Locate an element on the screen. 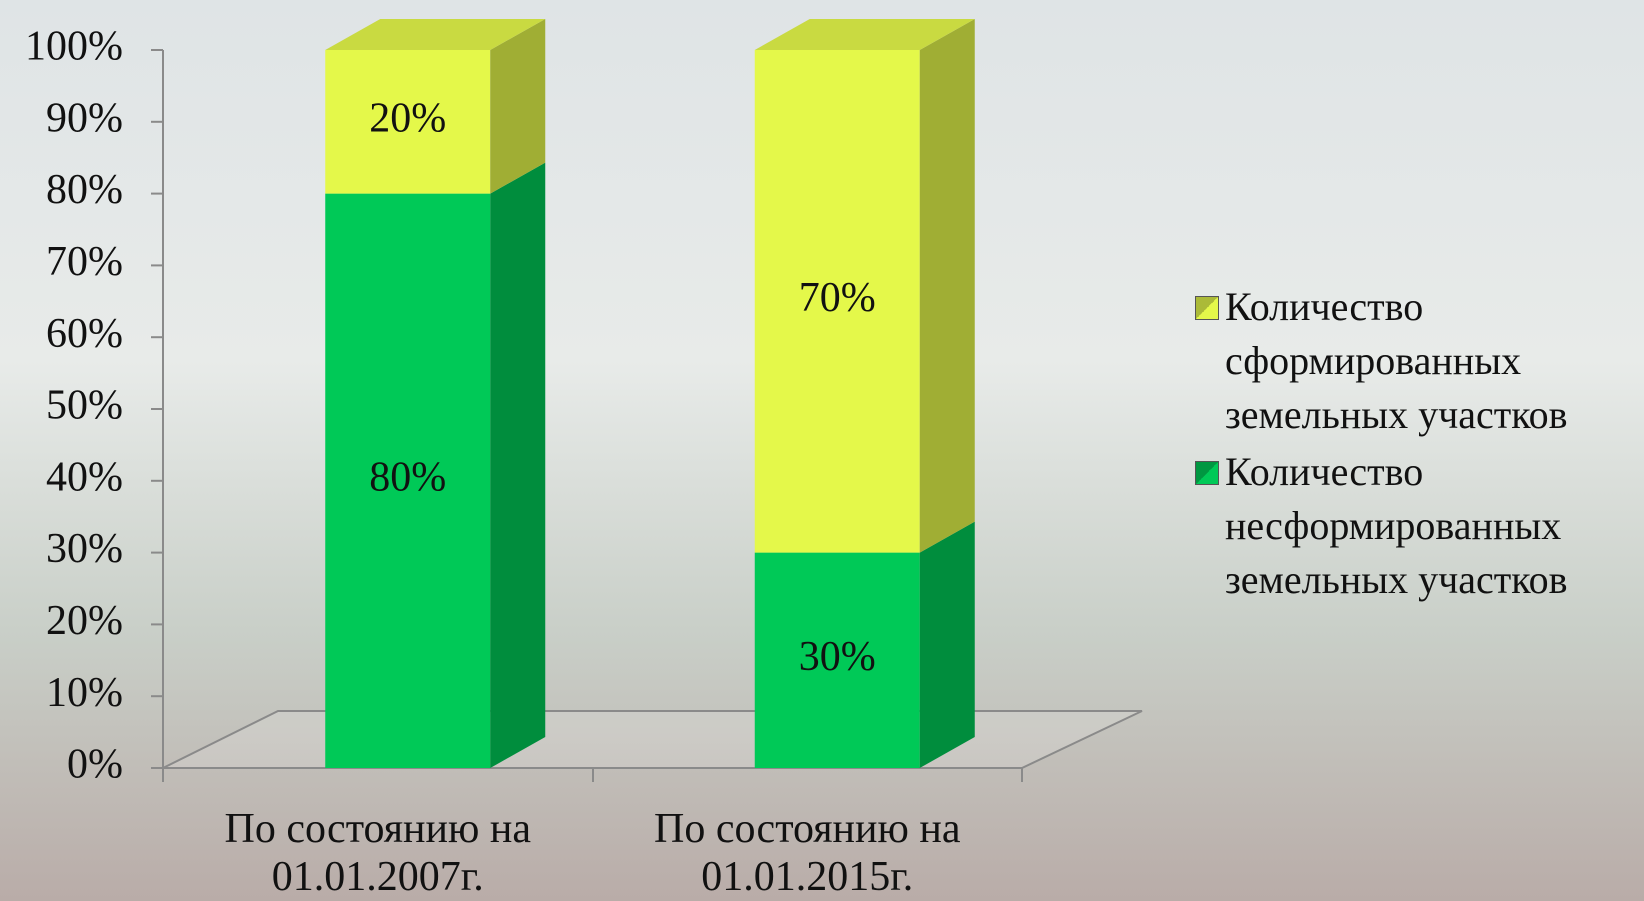 The image size is (1644, 901). data-label: 70% is located at coordinates (837, 298).